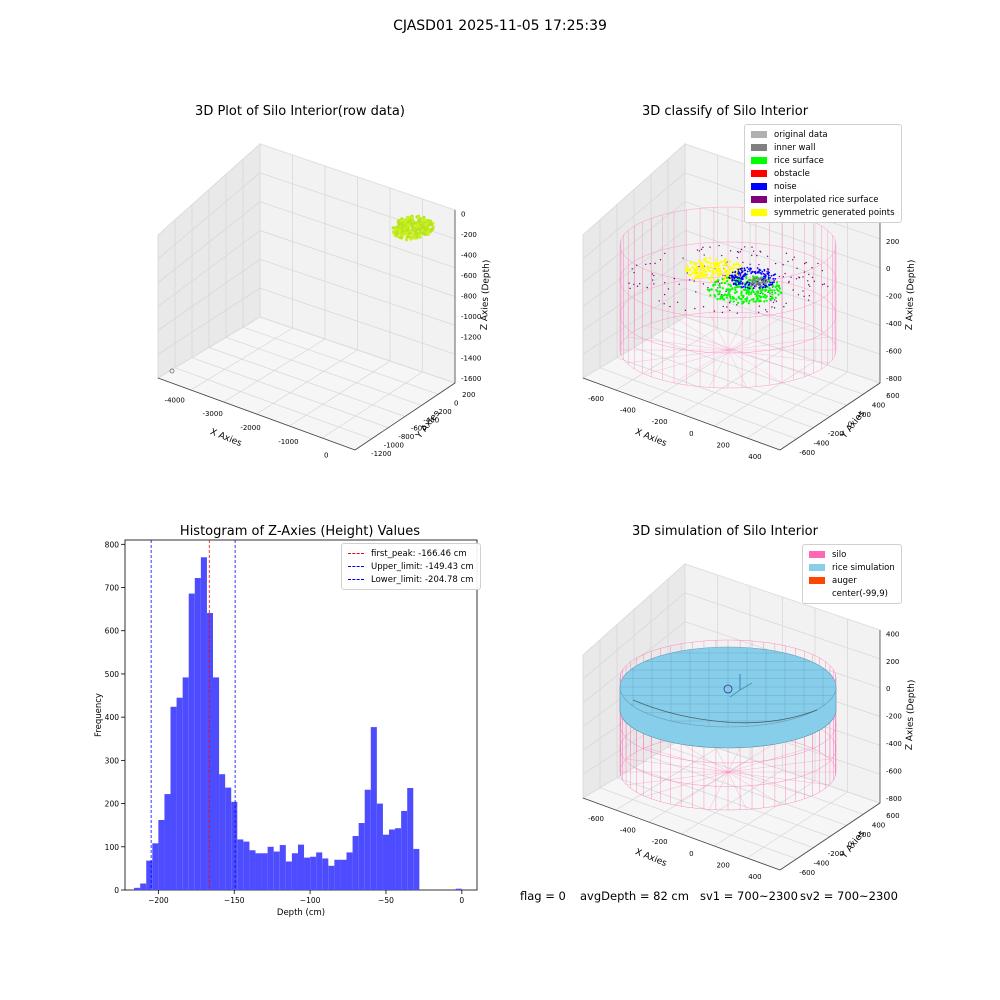 Image resolution: width=1000 pixels, height=1000 pixels. Describe the element at coordinates (823, 199) in the screenshot. I see `legend-entry: interpolated rice surface` at that location.